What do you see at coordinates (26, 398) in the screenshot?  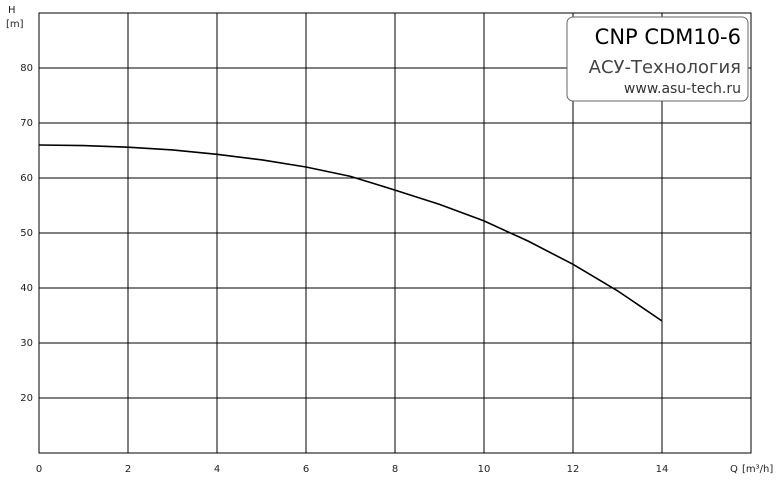 I see `y-tick-label: 20` at bounding box center [26, 398].